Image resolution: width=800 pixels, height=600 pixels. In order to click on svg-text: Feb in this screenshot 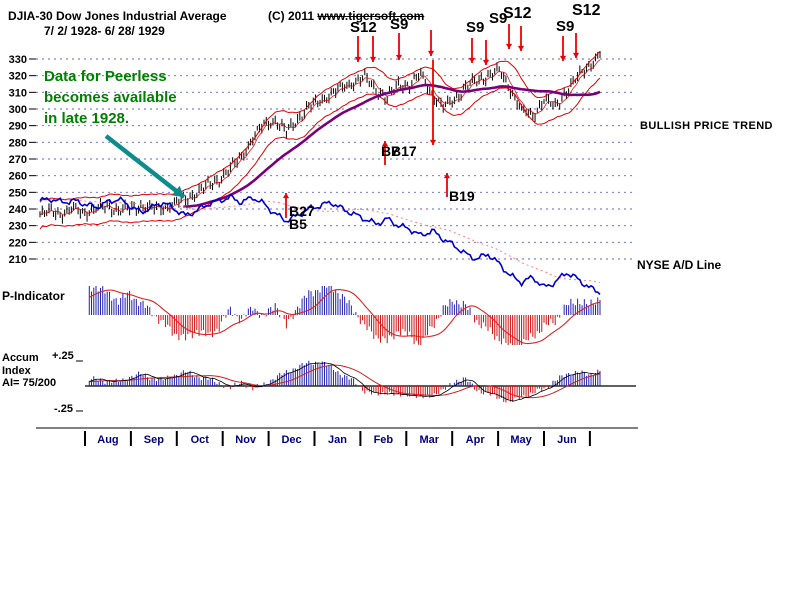, I will do `click(384, 440)`.